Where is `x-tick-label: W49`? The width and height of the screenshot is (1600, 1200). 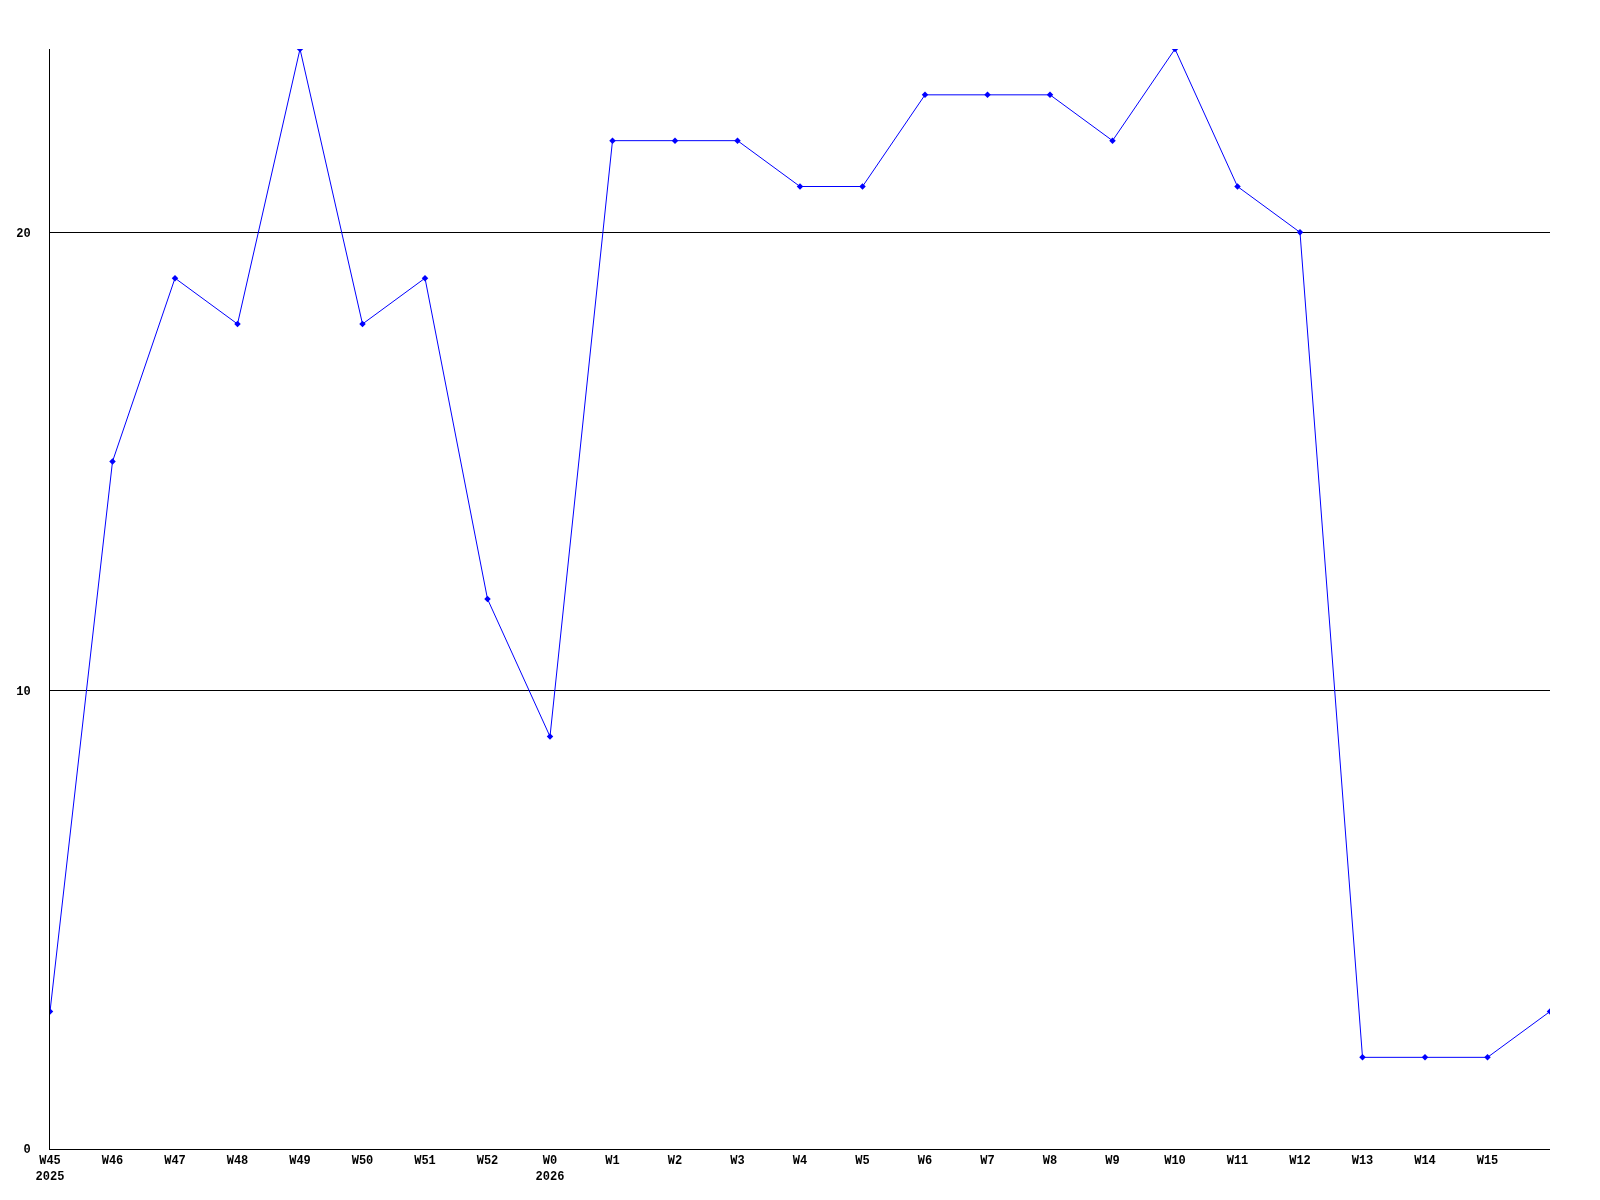
x-tick-label: W49 is located at coordinates (300, 1161).